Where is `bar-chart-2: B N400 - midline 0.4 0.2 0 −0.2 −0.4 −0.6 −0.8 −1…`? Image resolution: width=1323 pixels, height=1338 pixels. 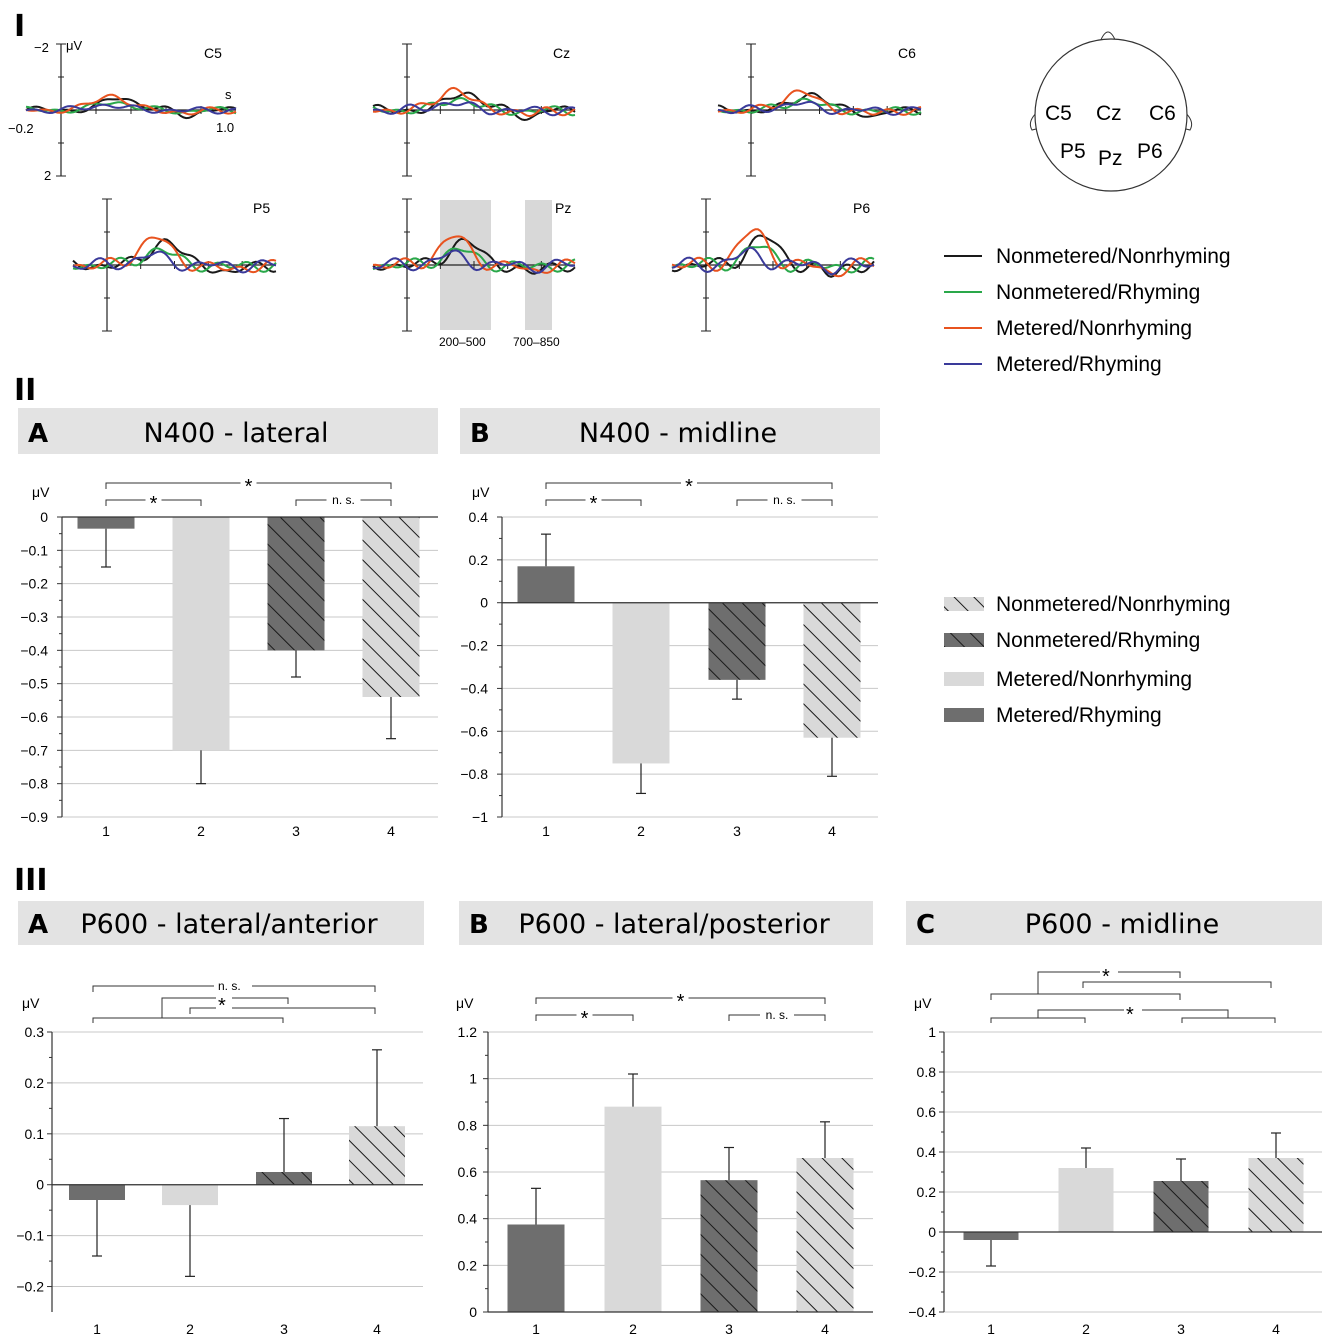
bar-chart-2: B N400 - midline 0.4 0.2 0 −0.2 −0.4 −0.6 −0.8 −1… is located at coordinates (670, 623).